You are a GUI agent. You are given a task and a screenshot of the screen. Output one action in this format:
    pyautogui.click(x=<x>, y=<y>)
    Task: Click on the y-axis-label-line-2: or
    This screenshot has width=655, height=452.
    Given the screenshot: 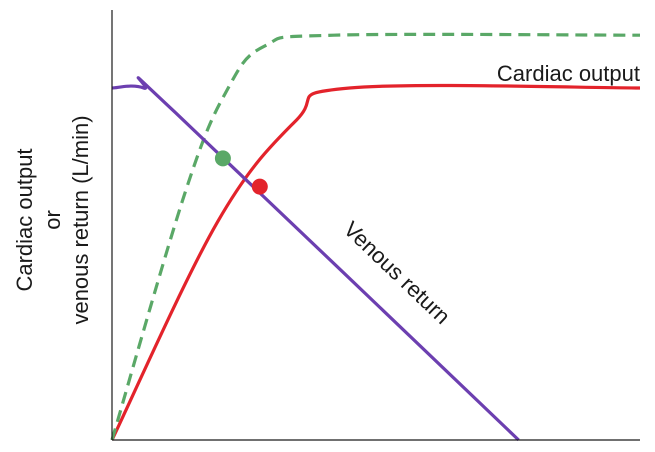 What is the action you would take?
    pyautogui.click(x=52, y=220)
    